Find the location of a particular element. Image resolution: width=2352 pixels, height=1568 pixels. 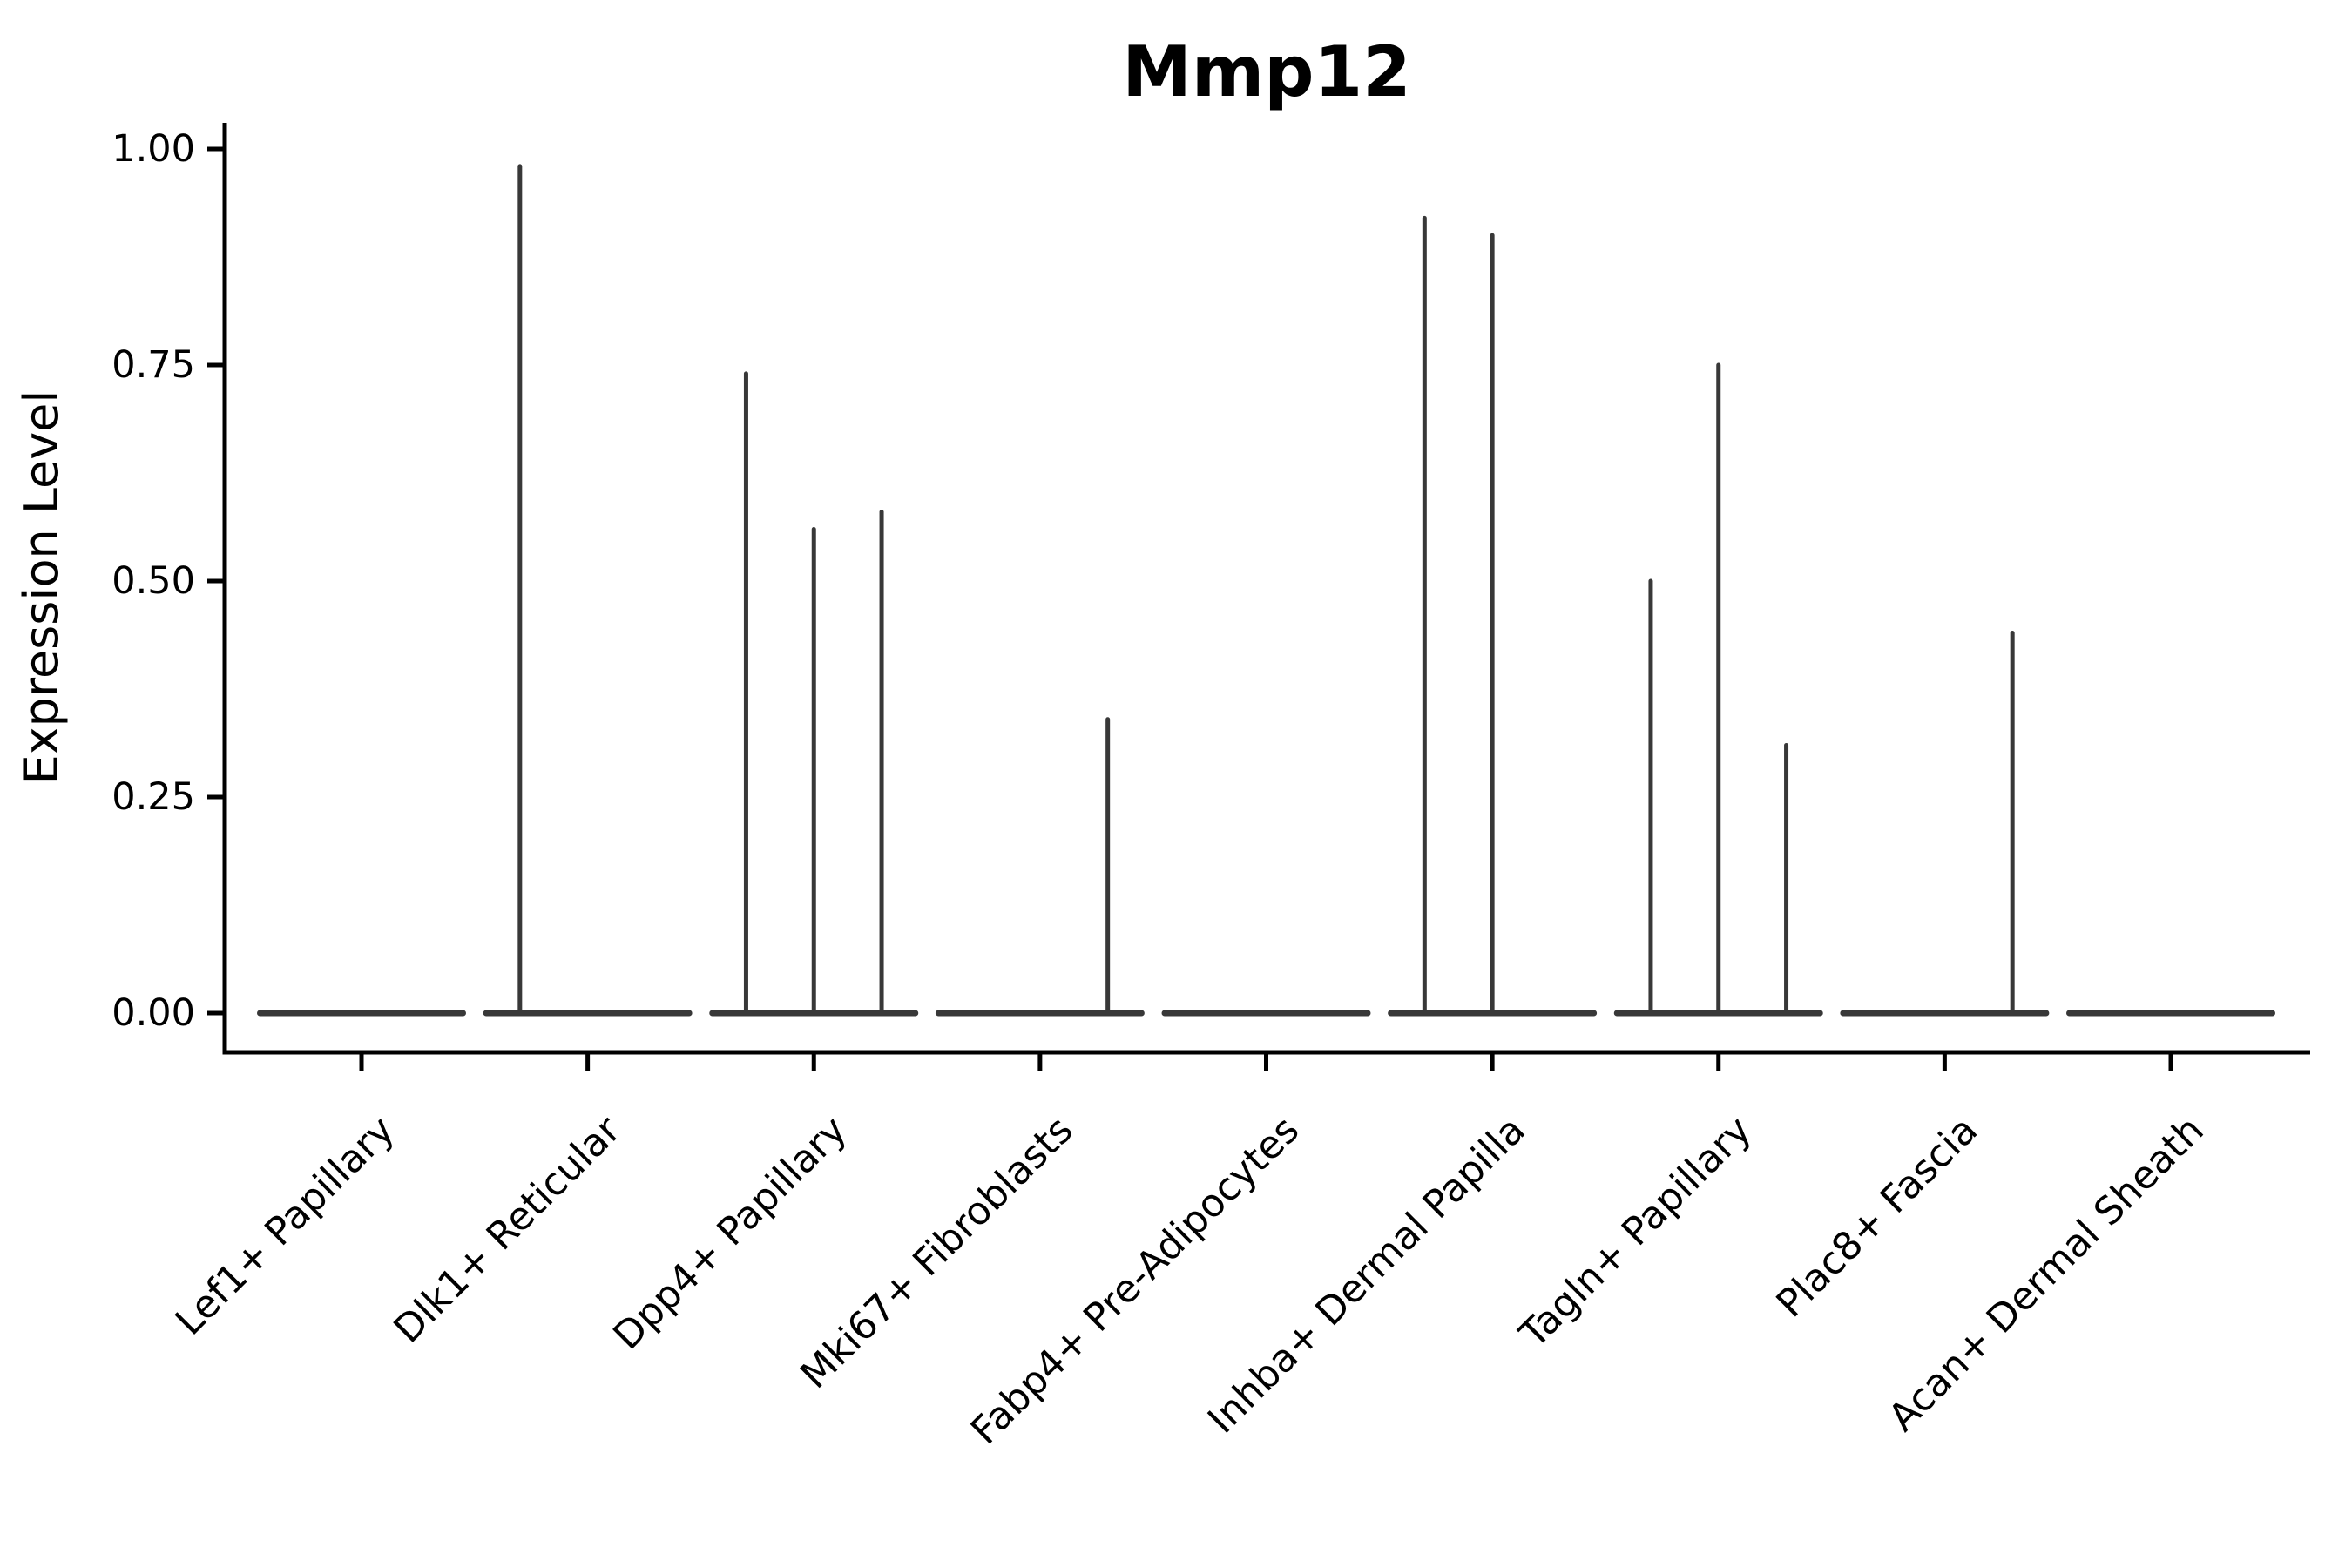

x-tick-label: Lef1+ Papillary is located at coordinates (285, 1226).